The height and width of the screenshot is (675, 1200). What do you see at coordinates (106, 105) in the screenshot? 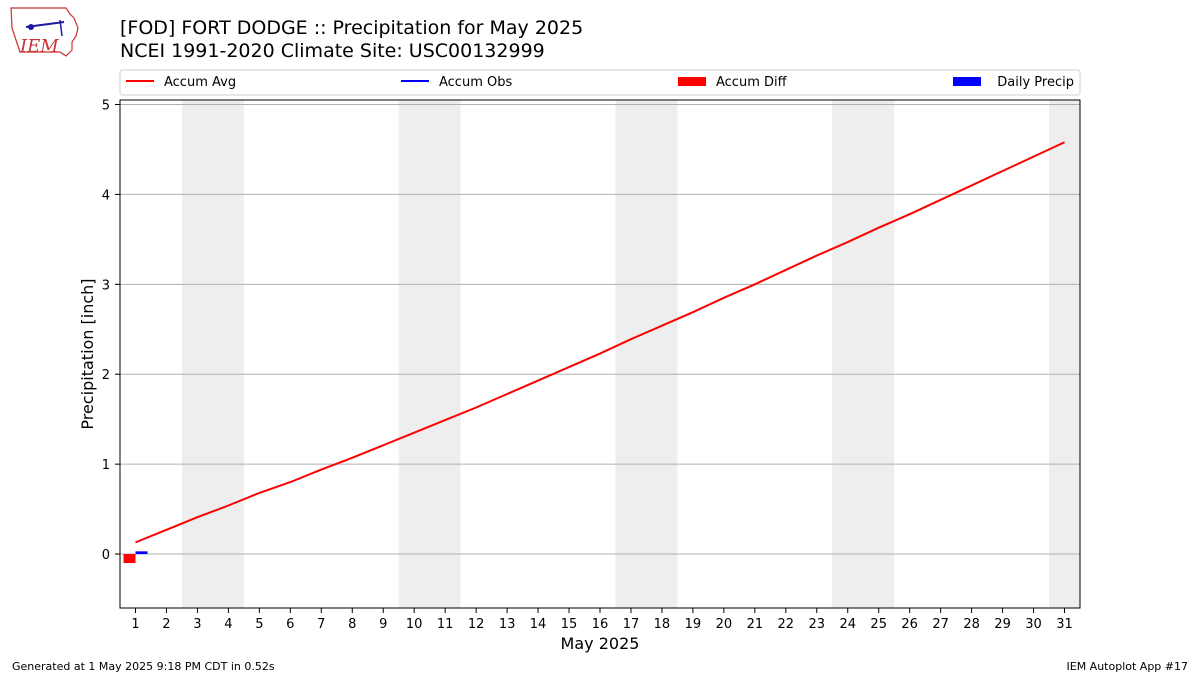
I see `y-tick-label: 5` at bounding box center [106, 105].